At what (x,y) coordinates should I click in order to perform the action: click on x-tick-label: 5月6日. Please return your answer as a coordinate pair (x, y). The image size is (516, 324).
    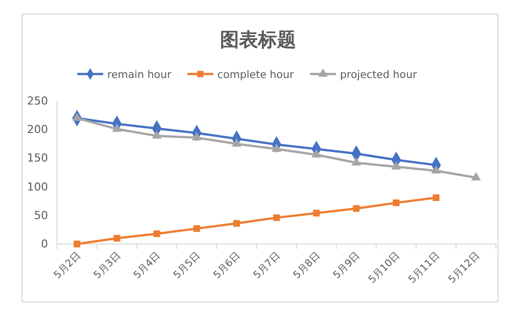
    Looking at the image, I should click on (227, 266).